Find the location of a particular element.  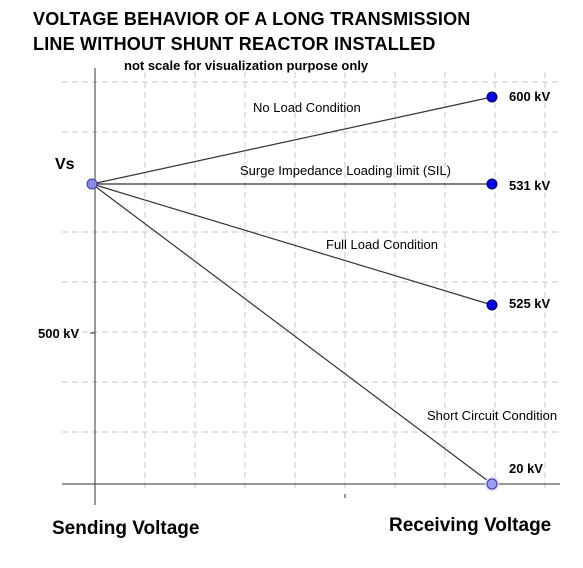

short-circuit-condition-label: Short Circuit Condition is located at coordinates (492, 415).